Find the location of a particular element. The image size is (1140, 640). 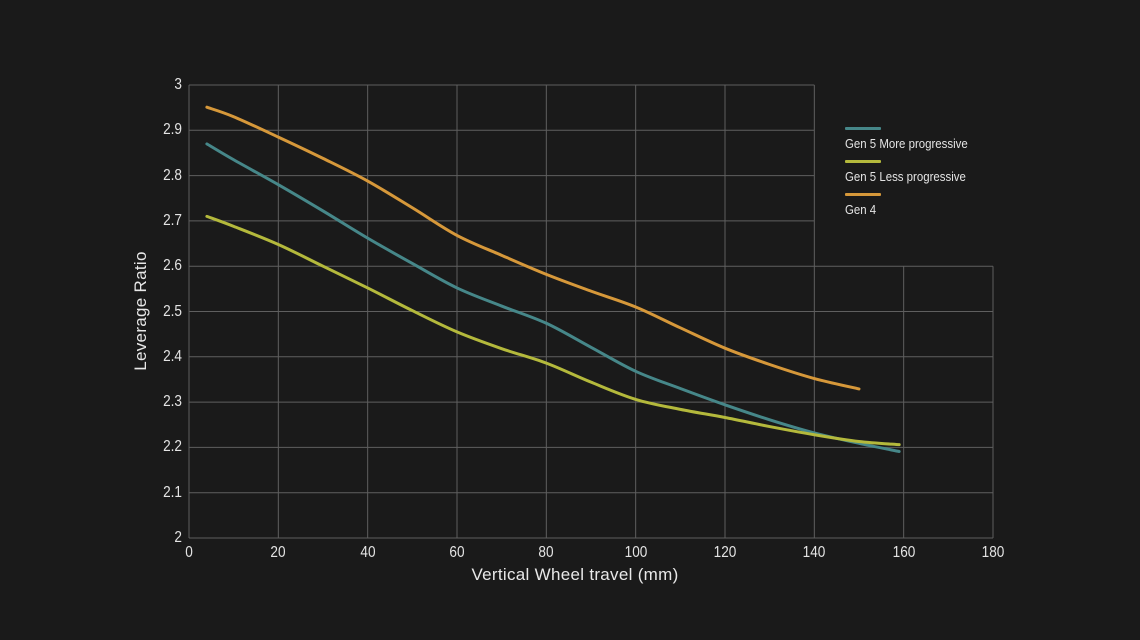

y-tick-label: 2.2 is located at coordinates (172, 447).